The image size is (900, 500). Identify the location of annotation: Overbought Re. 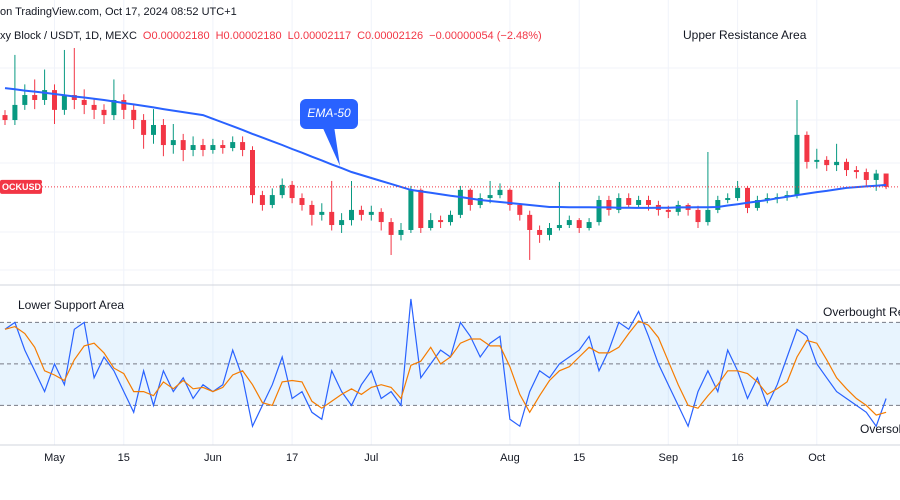
(861, 312).